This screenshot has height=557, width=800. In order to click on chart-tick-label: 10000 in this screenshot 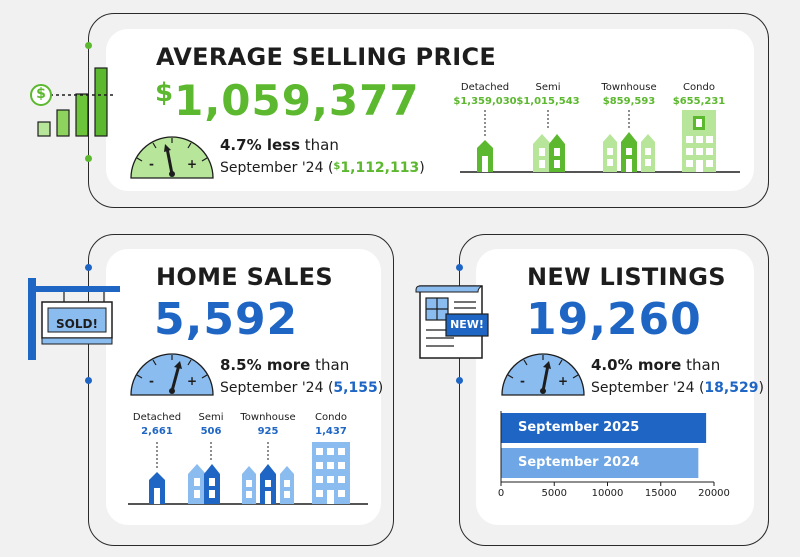, I will do `click(607, 493)`.